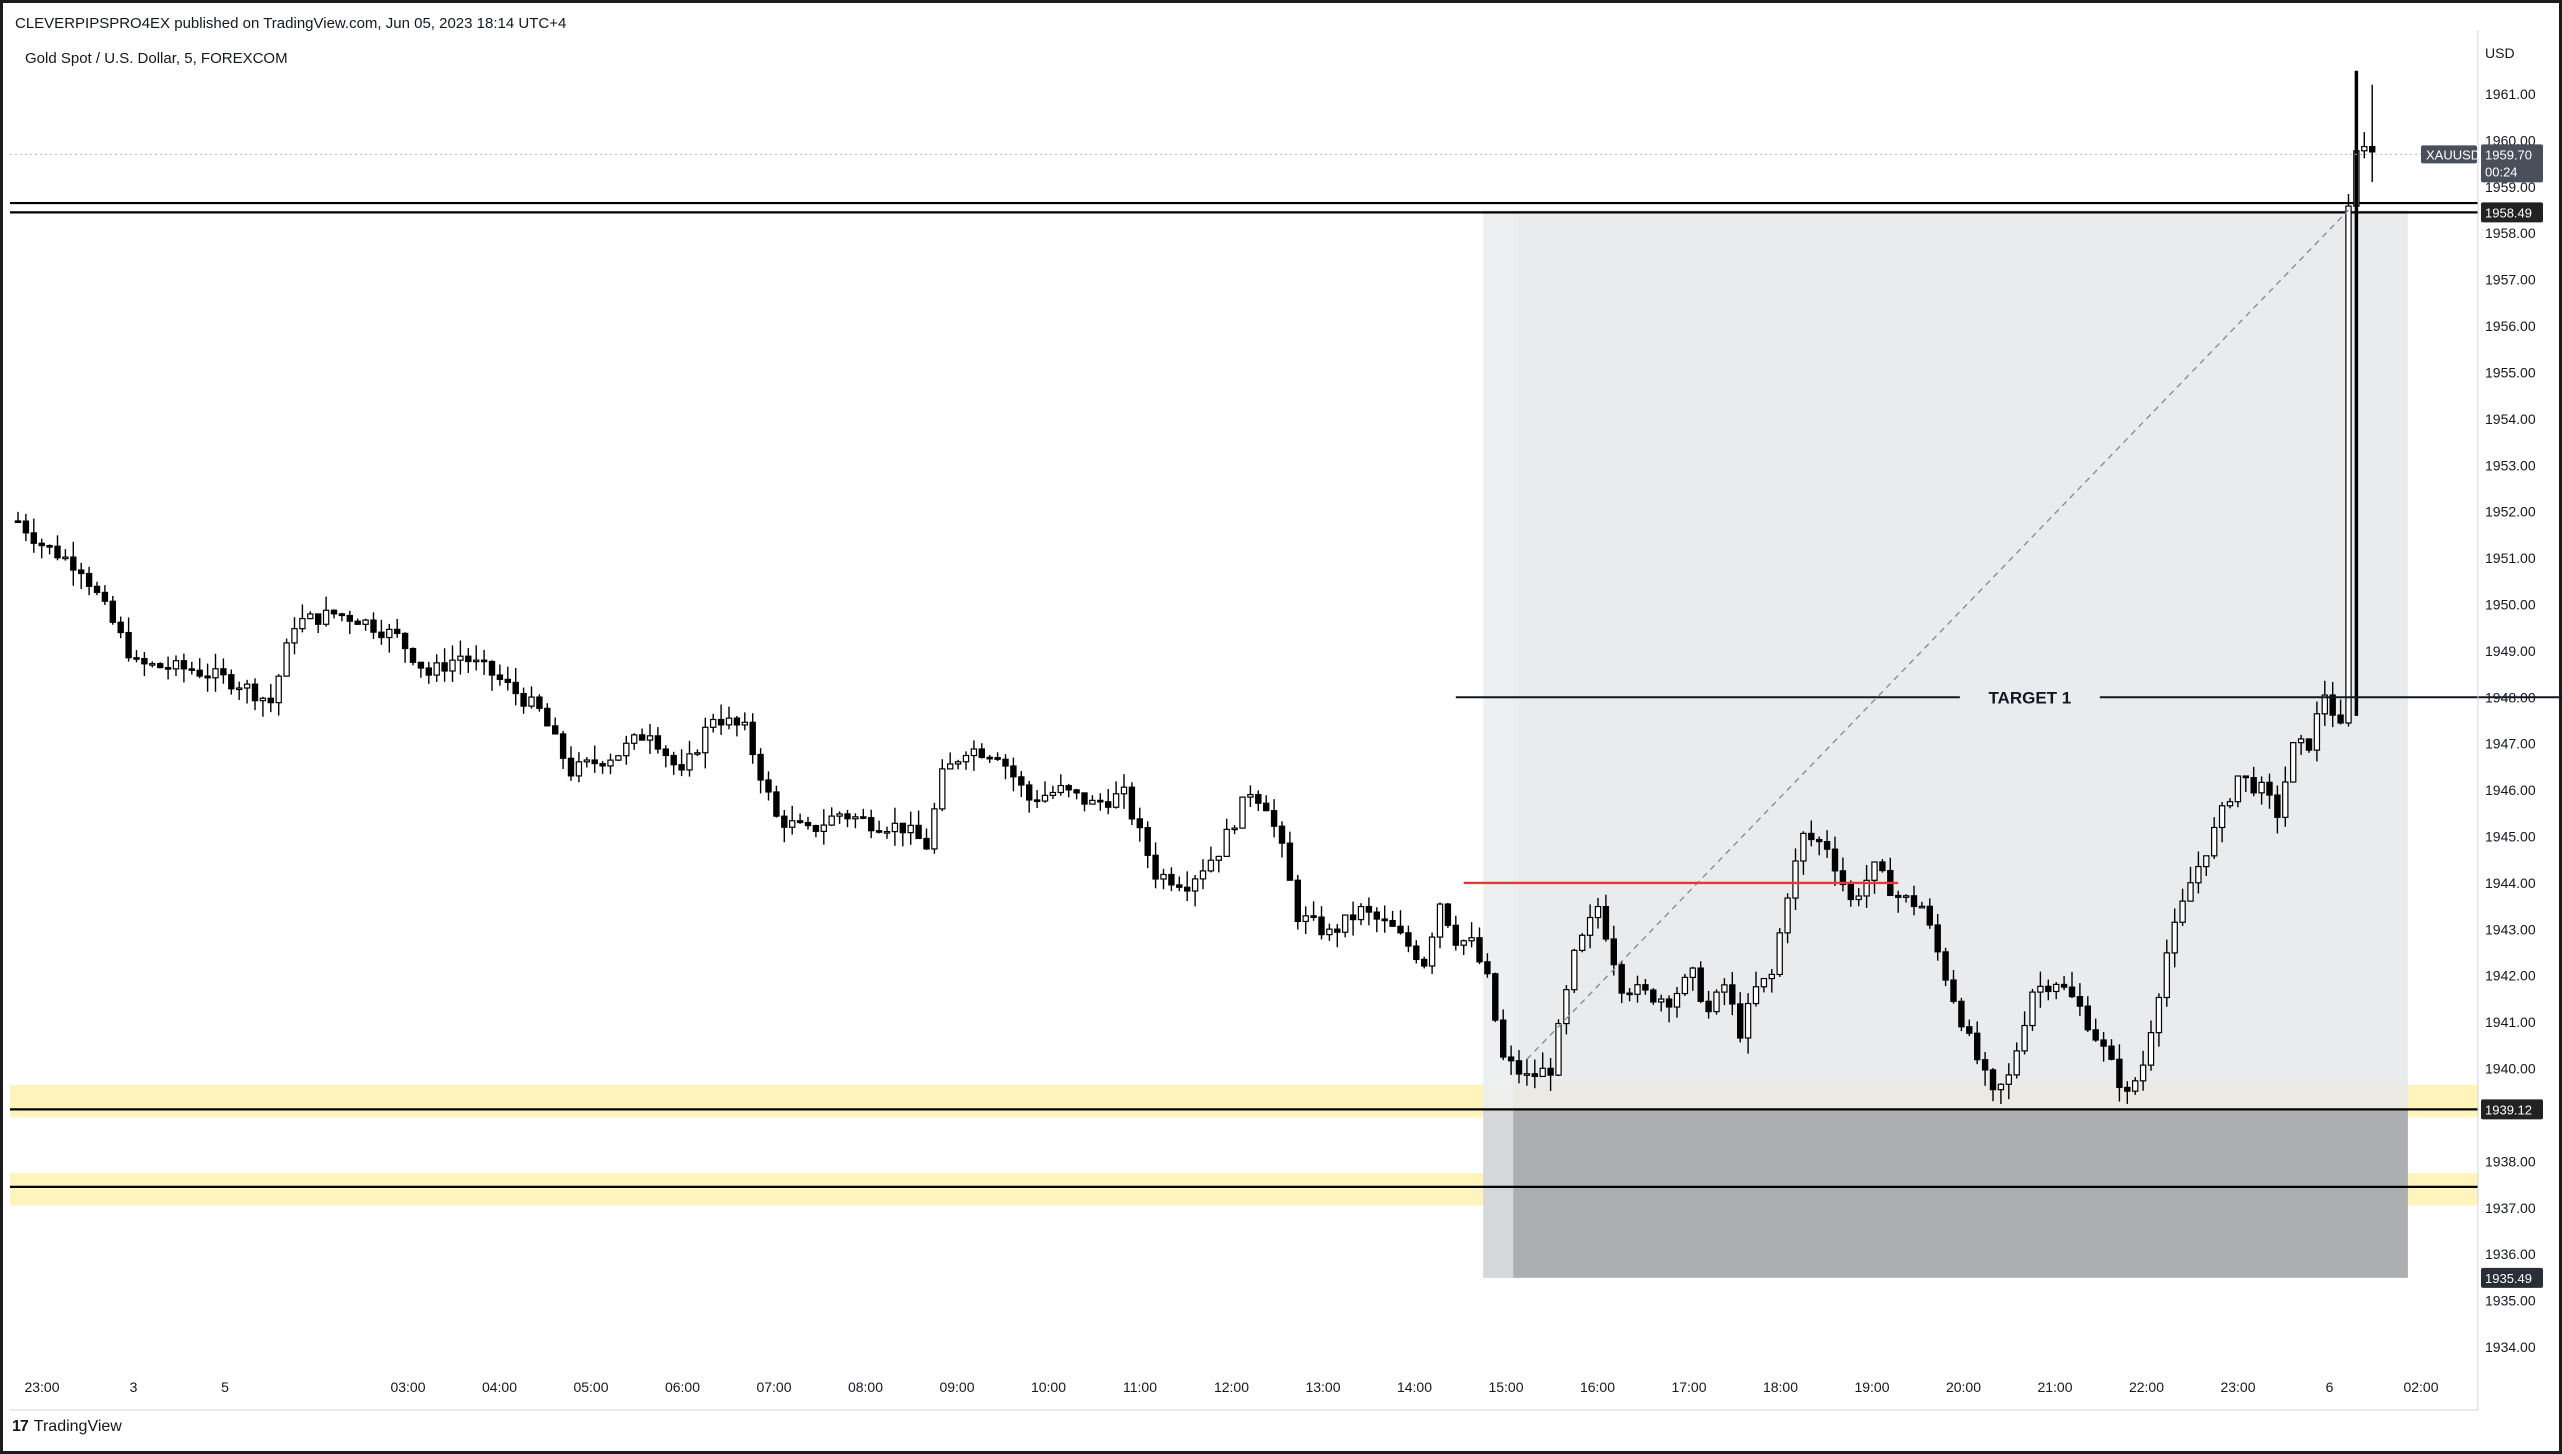  Describe the element at coordinates (2510, 465) in the screenshot. I see `y-tick-label: 1953.00` at that location.